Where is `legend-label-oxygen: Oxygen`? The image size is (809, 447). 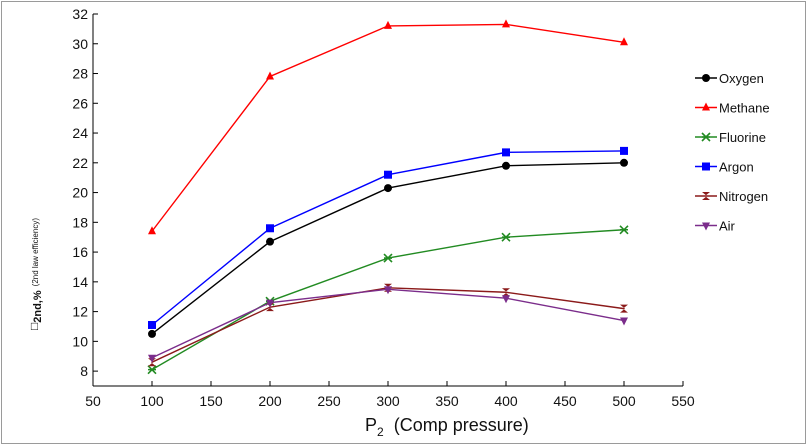
legend-label-oxygen: Oxygen is located at coordinates (741, 78).